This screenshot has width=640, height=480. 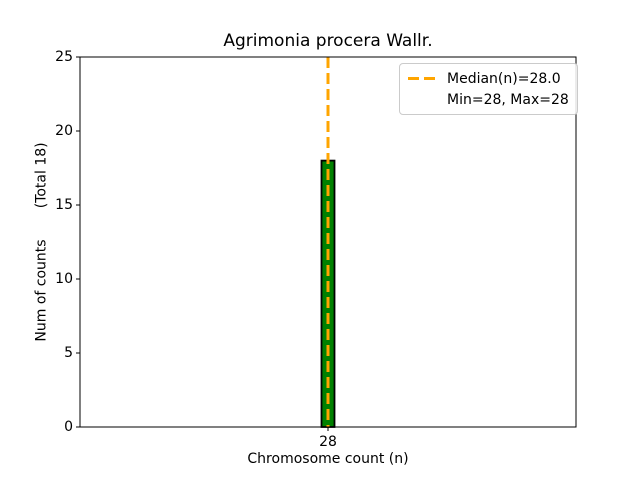 I want to click on y-tick-label: 10, so click(x=64, y=279).